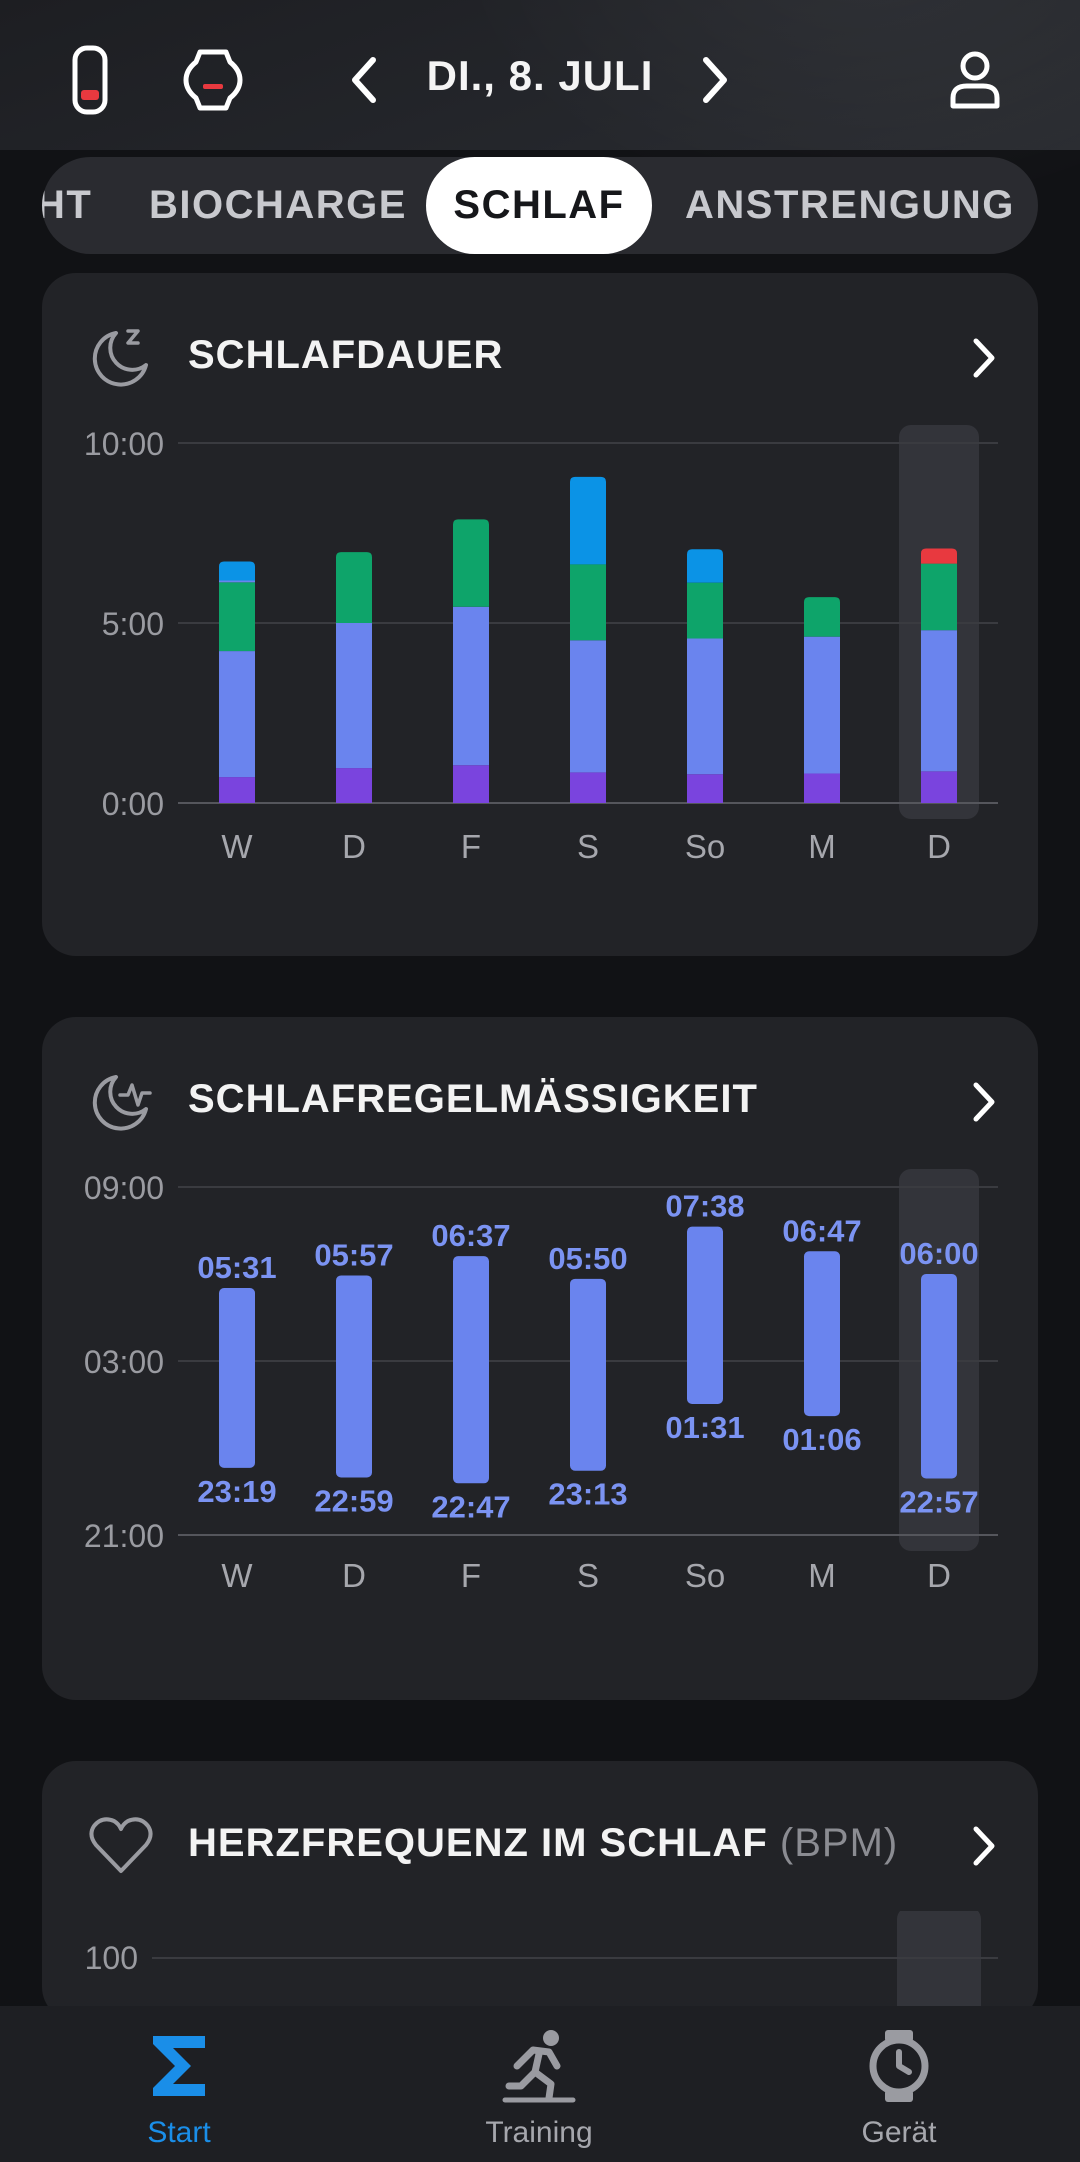 This screenshot has height=2162, width=1080. I want to click on y-tick-label: 03:00, so click(124, 1362).